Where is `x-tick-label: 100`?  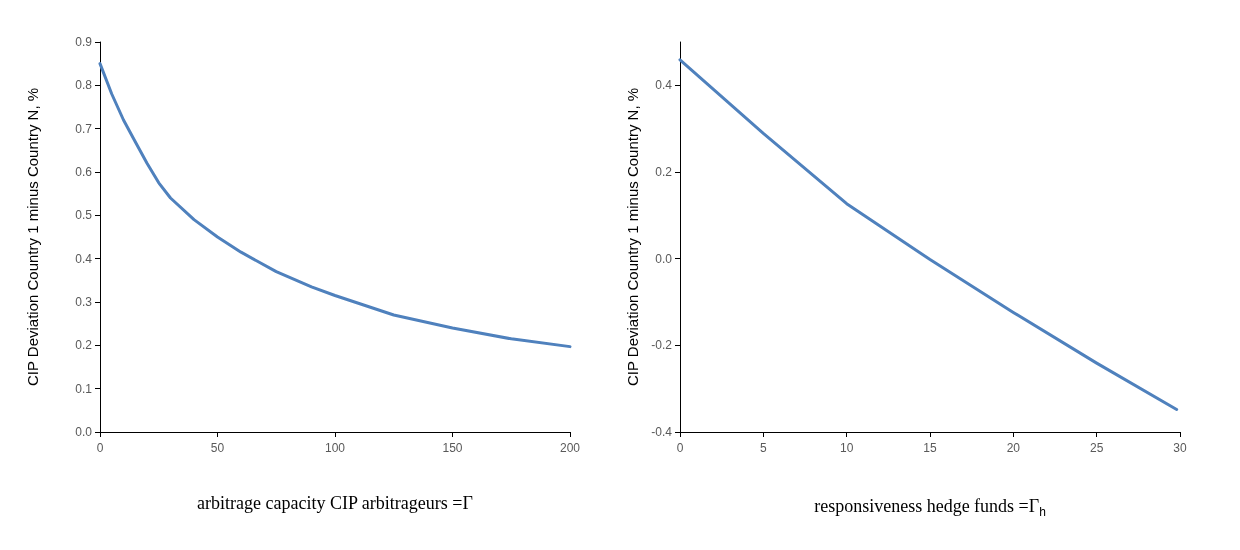 x-tick-label: 100 is located at coordinates (335, 448).